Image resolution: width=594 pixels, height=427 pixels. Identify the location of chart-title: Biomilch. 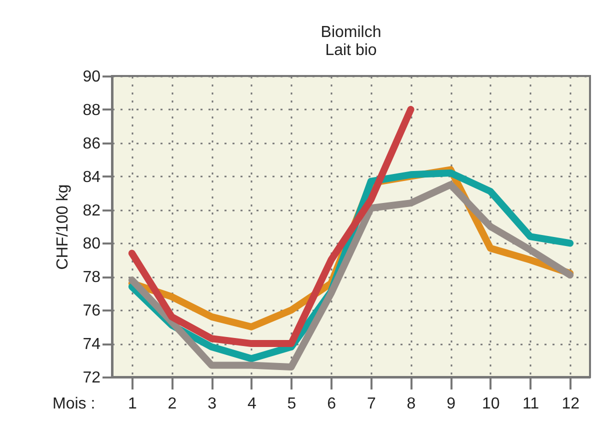
(351, 32).